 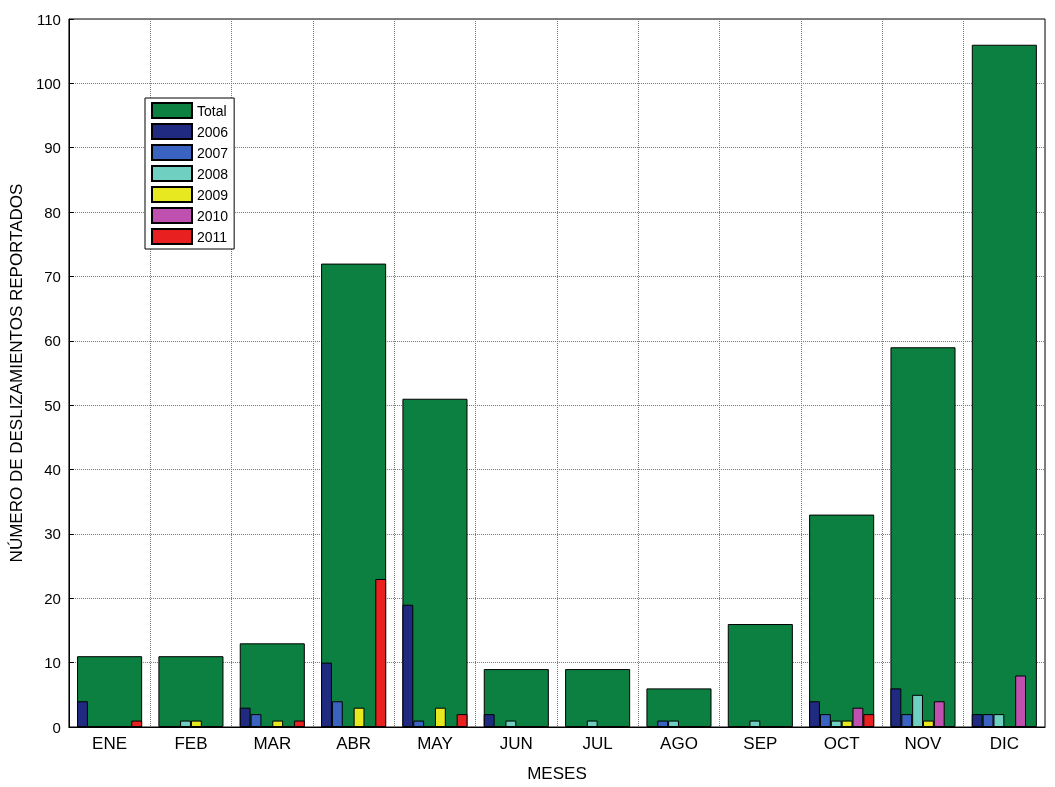 I want to click on x-tick-label: NOV, so click(x=923, y=743).